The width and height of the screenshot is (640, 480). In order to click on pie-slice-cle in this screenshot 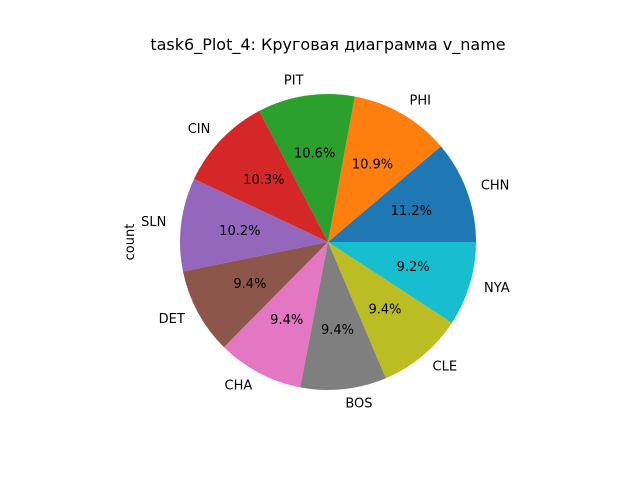, I will do `click(390, 310)`.